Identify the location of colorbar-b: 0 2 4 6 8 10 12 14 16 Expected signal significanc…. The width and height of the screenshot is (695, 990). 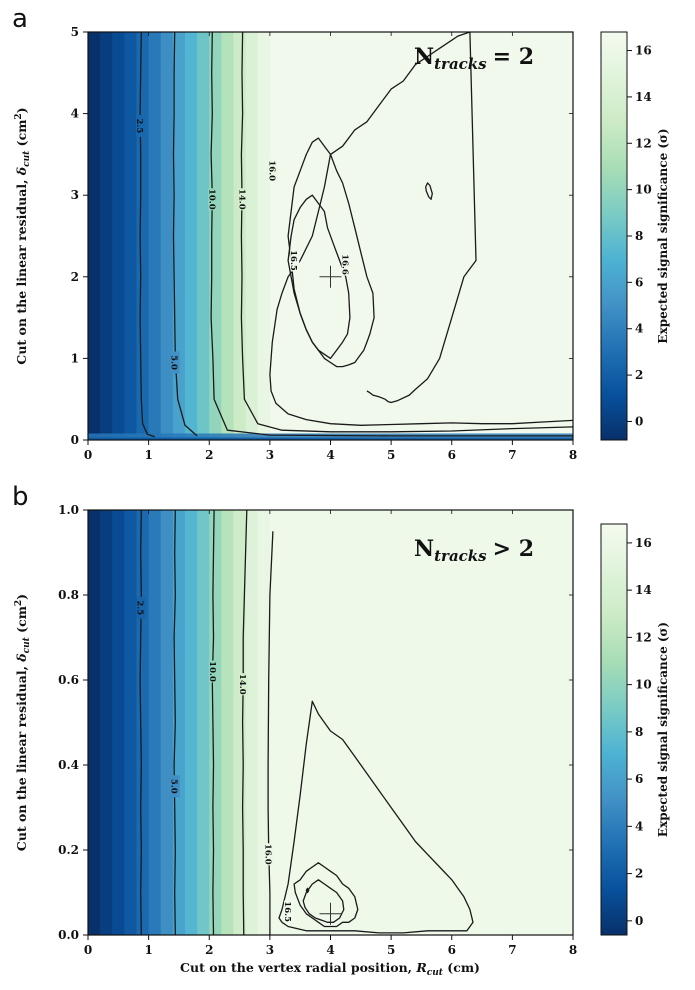
(635, 729).